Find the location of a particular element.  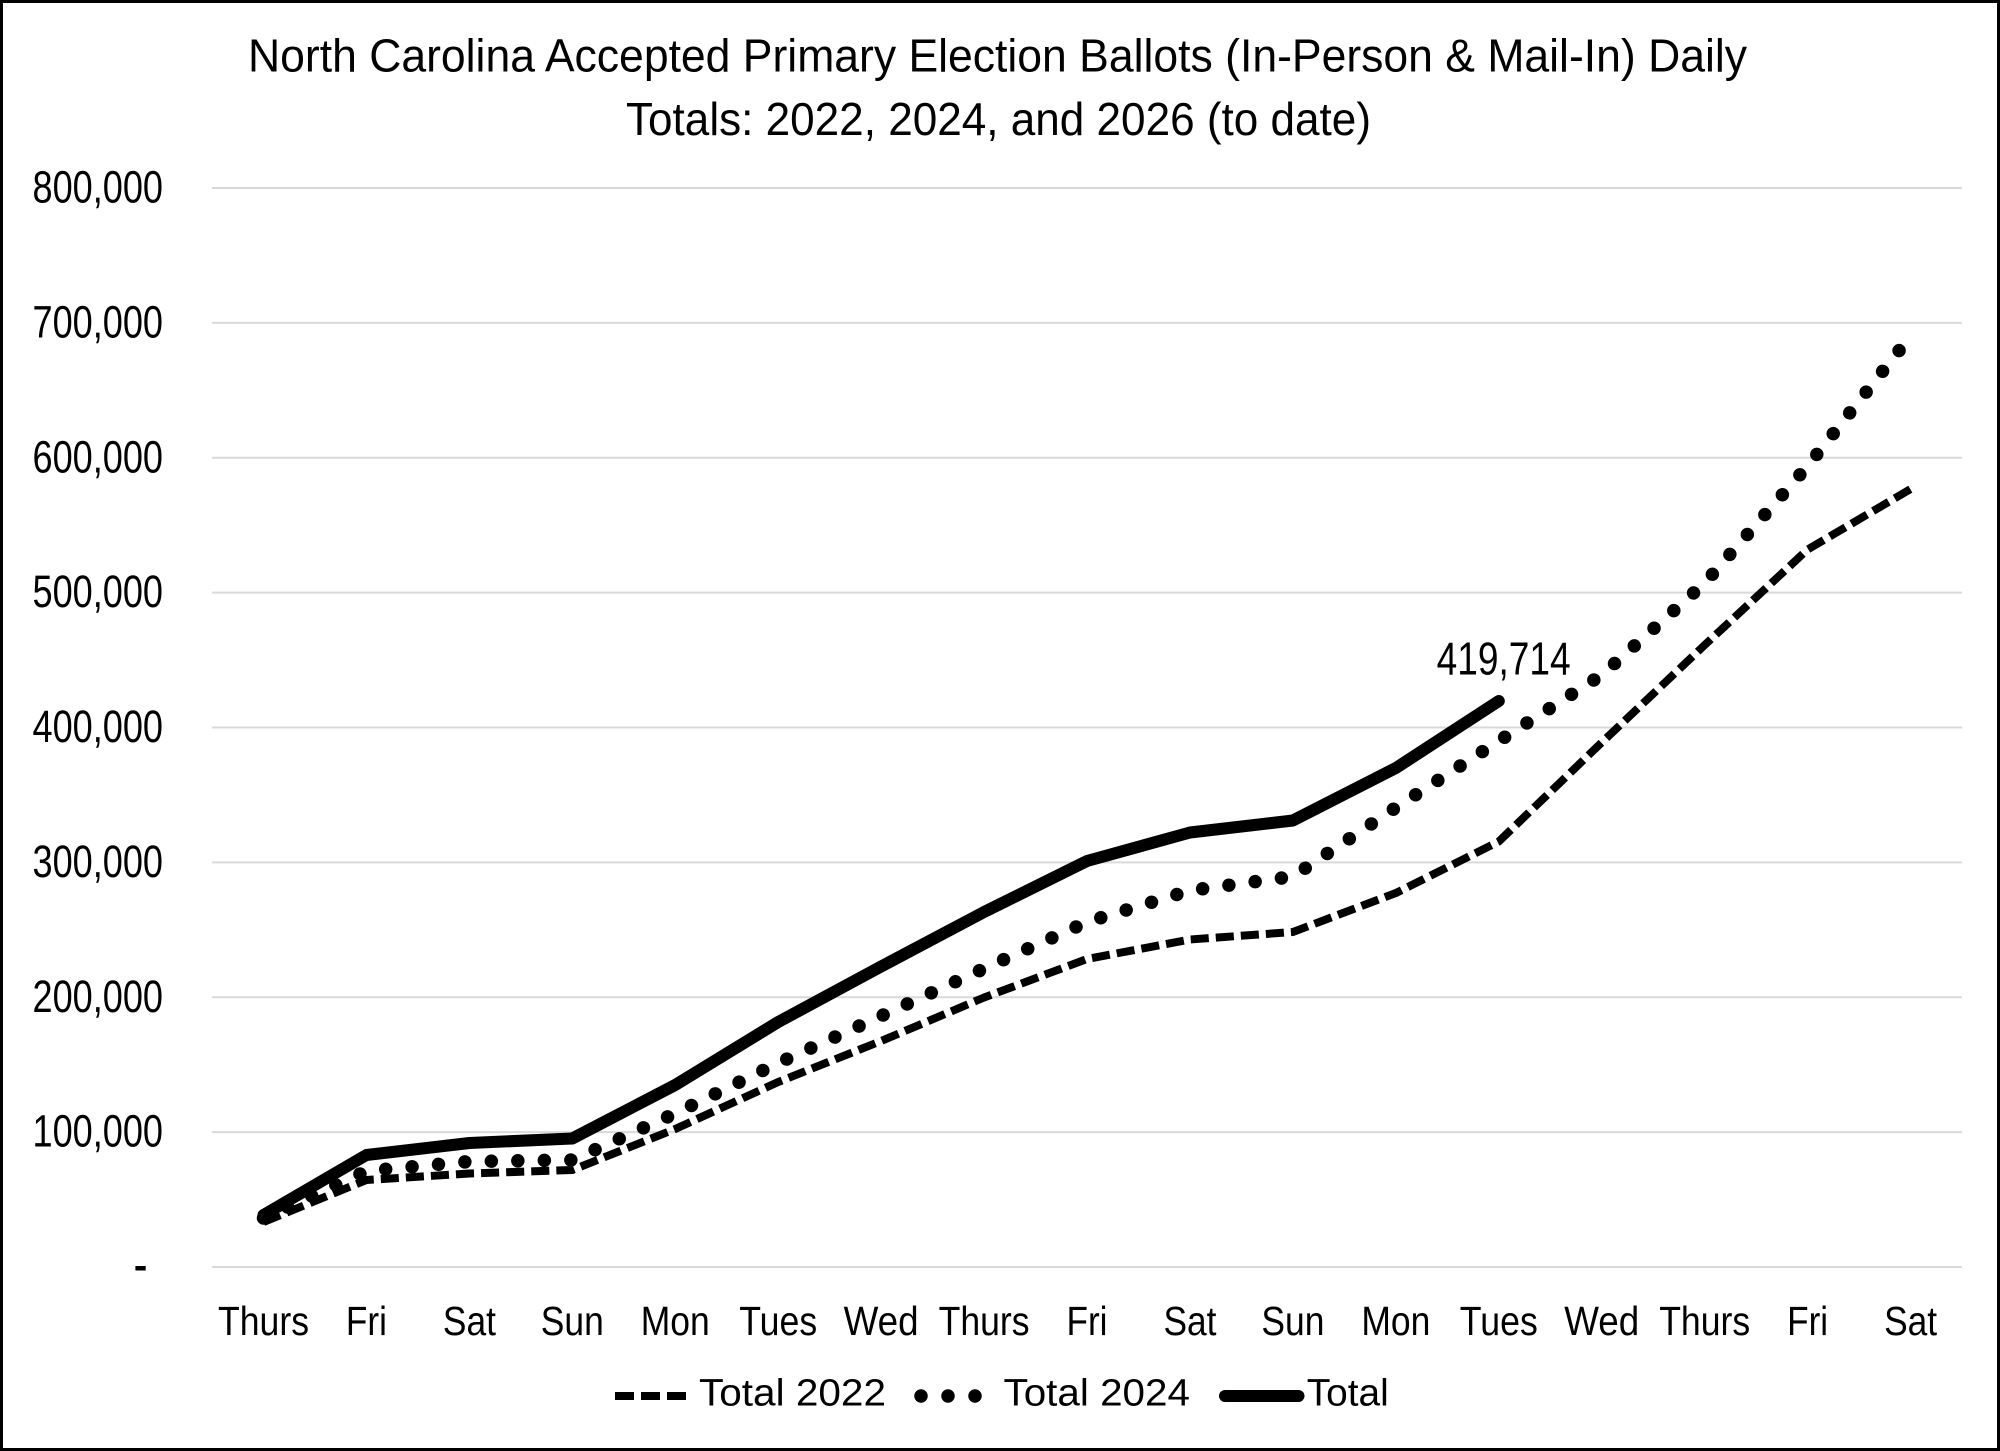

svg-text: 500,000 is located at coordinates (98, 591).